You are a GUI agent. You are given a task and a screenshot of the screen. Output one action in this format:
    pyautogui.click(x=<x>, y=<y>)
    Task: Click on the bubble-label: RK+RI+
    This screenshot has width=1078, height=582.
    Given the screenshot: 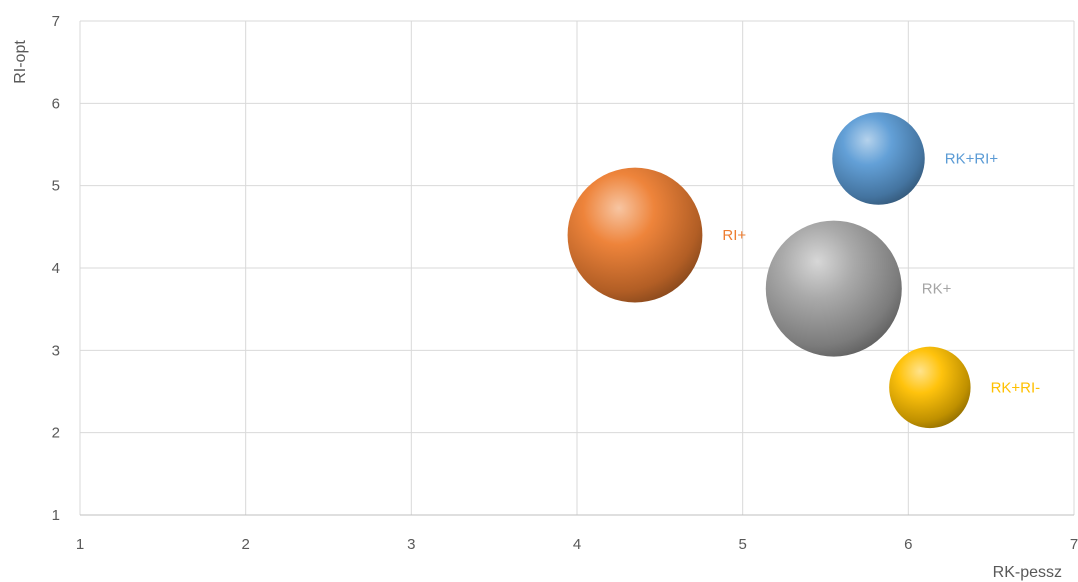 What is the action you would take?
    pyautogui.click(x=972, y=158)
    